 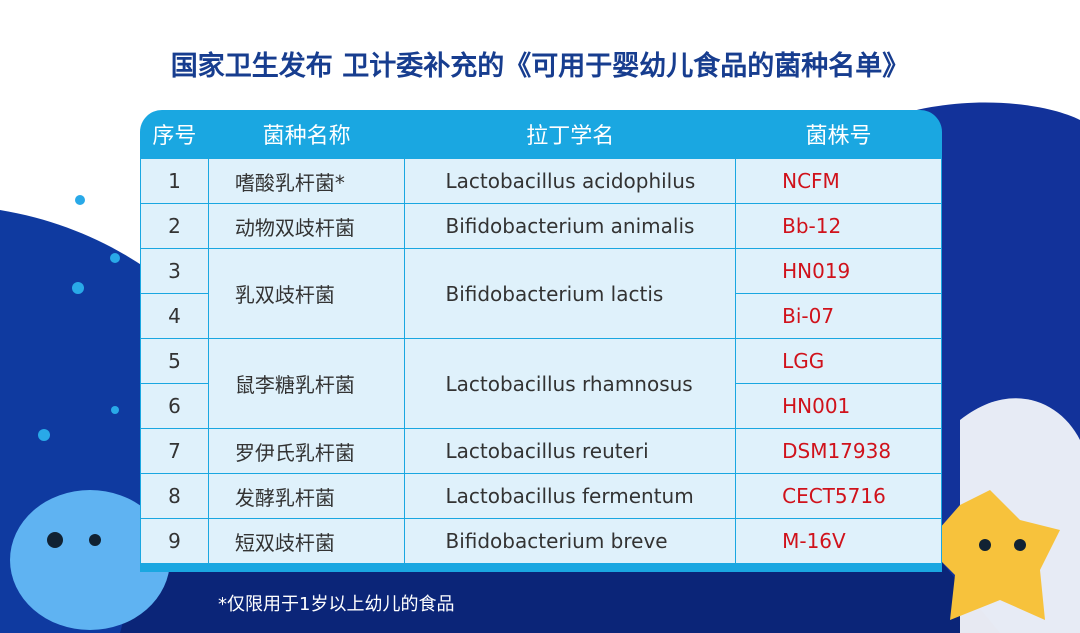 I want to click on cell-strain: HN001, so click(x=838, y=406).